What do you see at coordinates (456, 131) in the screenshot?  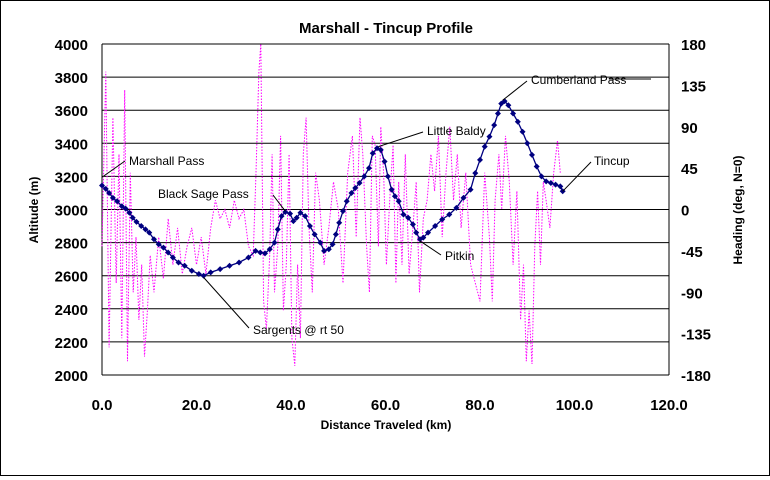 I see `annotation-label-3: Little Baldy` at bounding box center [456, 131].